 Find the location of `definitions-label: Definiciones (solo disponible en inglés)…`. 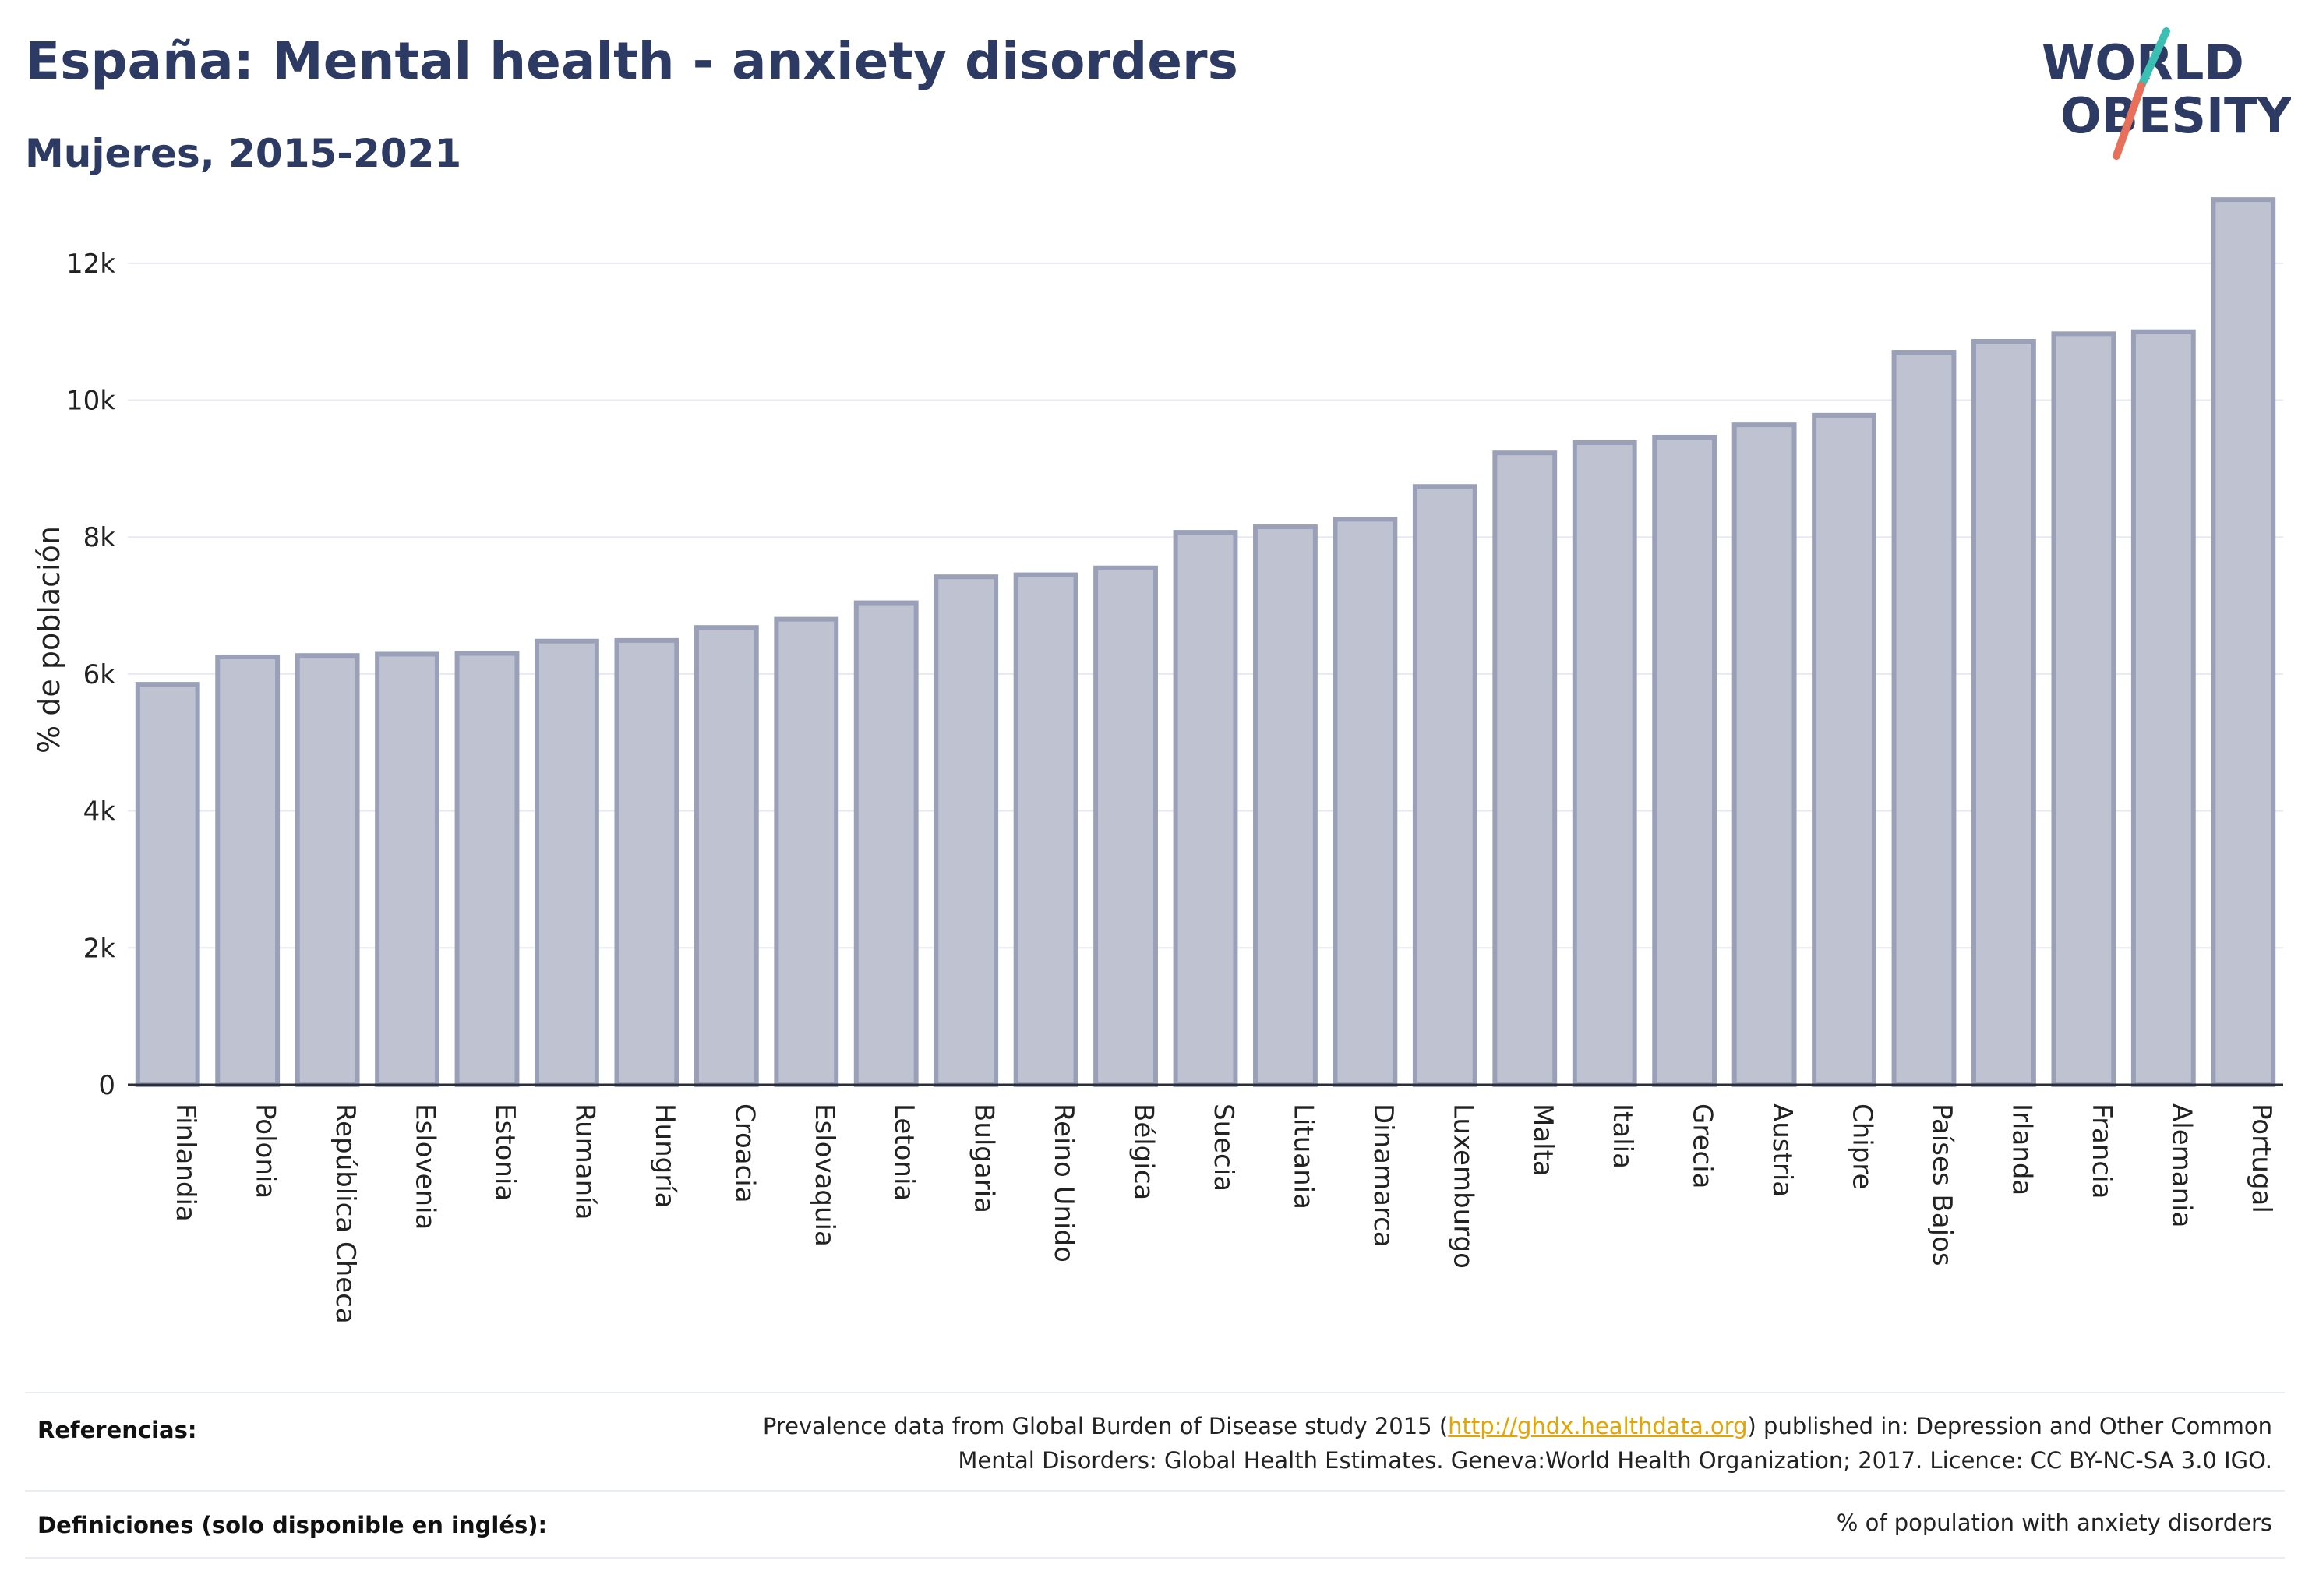

definitions-label: Definiciones (solo disponible en inglés)… is located at coordinates (292, 1525).